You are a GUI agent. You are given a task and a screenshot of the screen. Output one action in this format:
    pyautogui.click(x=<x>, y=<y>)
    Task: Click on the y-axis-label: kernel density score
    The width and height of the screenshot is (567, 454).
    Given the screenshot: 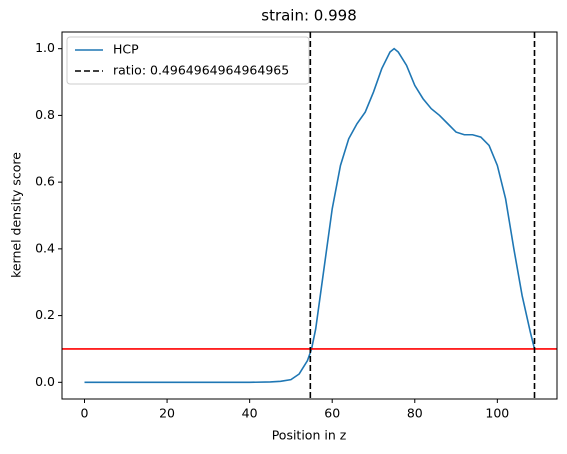 What is the action you would take?
    pyautogui.click(x=16, y=215)
    